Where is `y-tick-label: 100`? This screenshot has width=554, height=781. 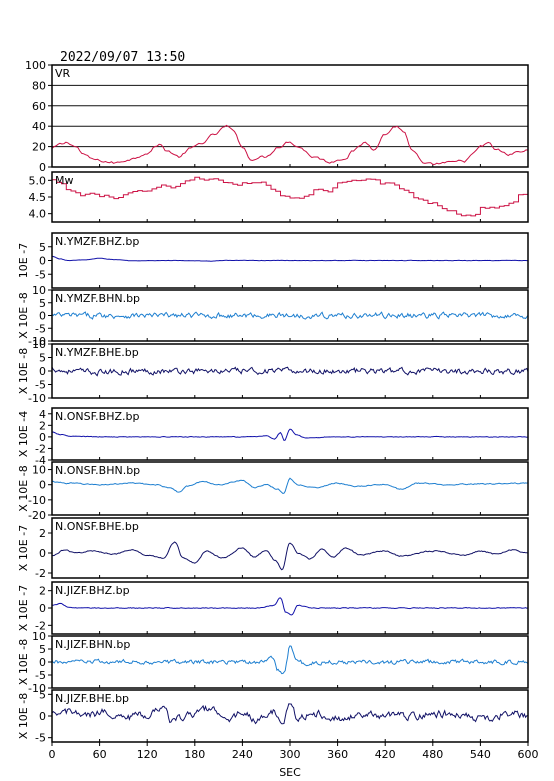
y-tick-label: 100 is located at coordinates (35, 65).